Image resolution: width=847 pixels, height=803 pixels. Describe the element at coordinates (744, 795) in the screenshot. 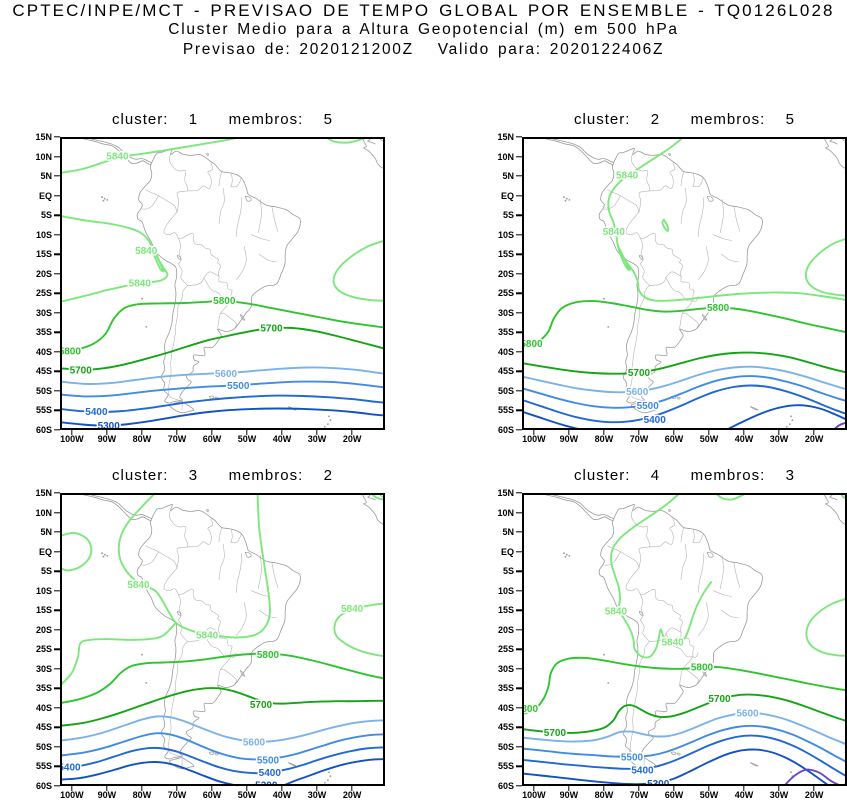

I see `x-tick-label: 40W` at that location.